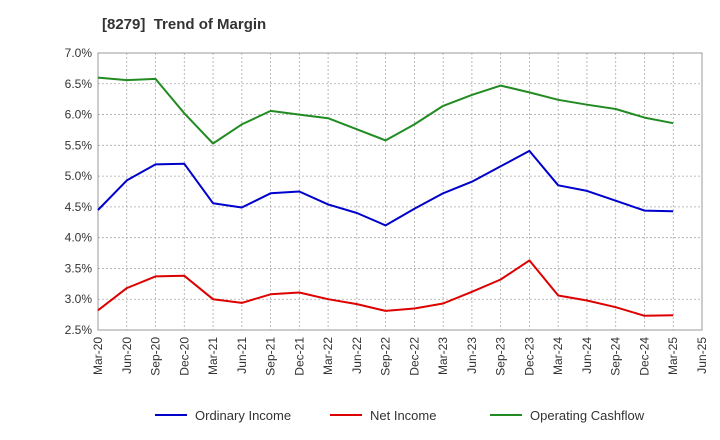  What do you see at coordinates (79, 268) in the screenshot?
I see `y-tick-label: 3.5%` at bounding box center [79, 268].